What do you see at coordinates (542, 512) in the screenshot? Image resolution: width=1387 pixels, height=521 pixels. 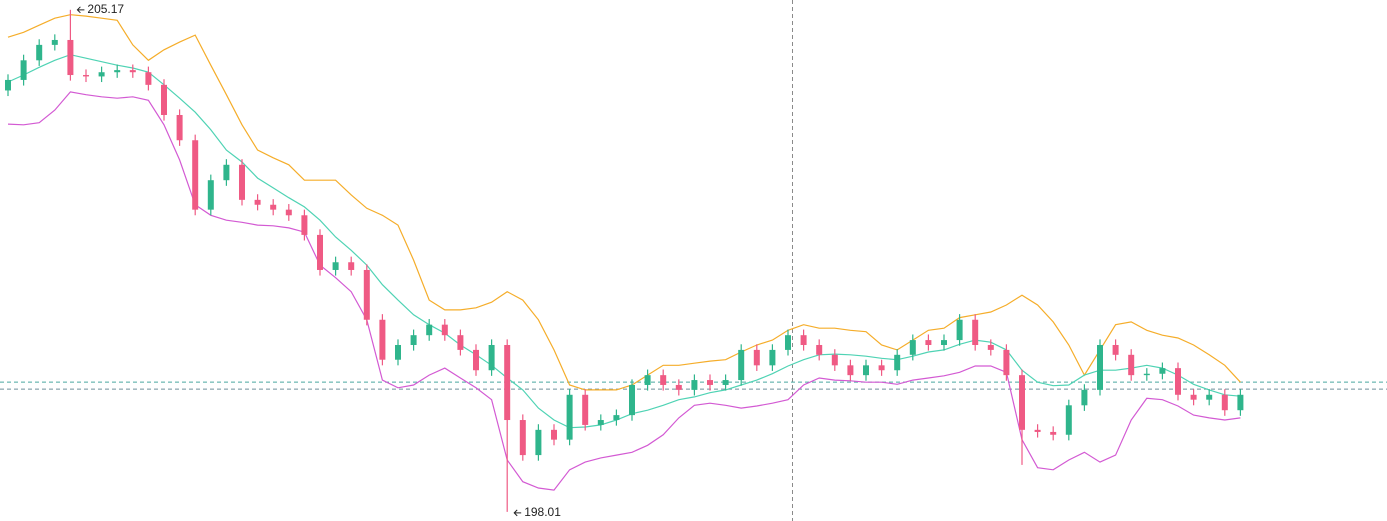 I see `marker-label: 198.01` at bounding box center [542, 512].